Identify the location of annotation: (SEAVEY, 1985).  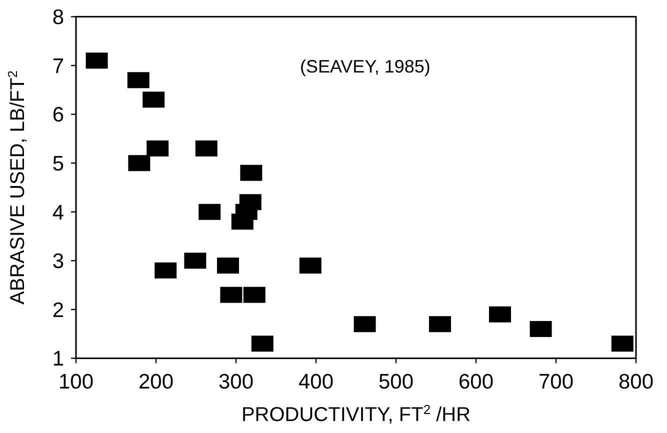
(365, 66).